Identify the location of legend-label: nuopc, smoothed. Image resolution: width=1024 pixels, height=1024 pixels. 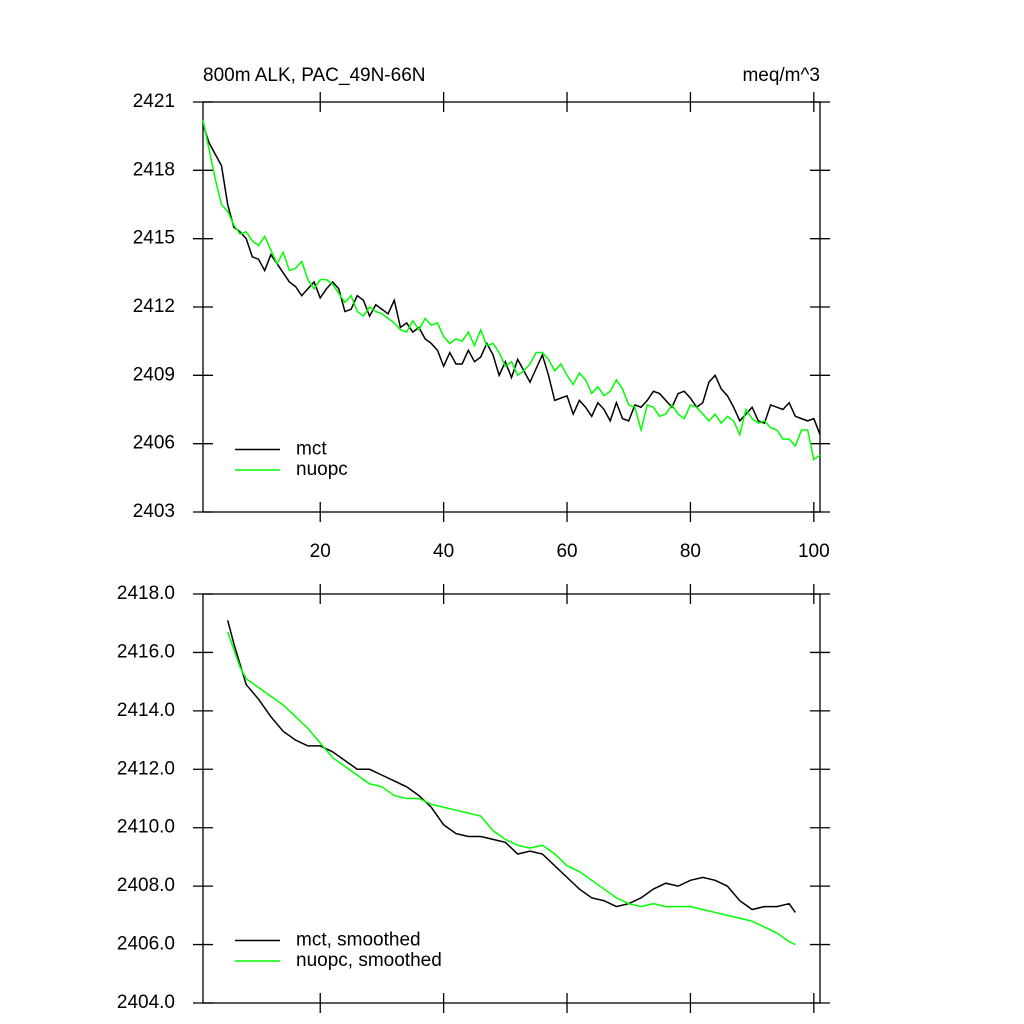
(369, 960).